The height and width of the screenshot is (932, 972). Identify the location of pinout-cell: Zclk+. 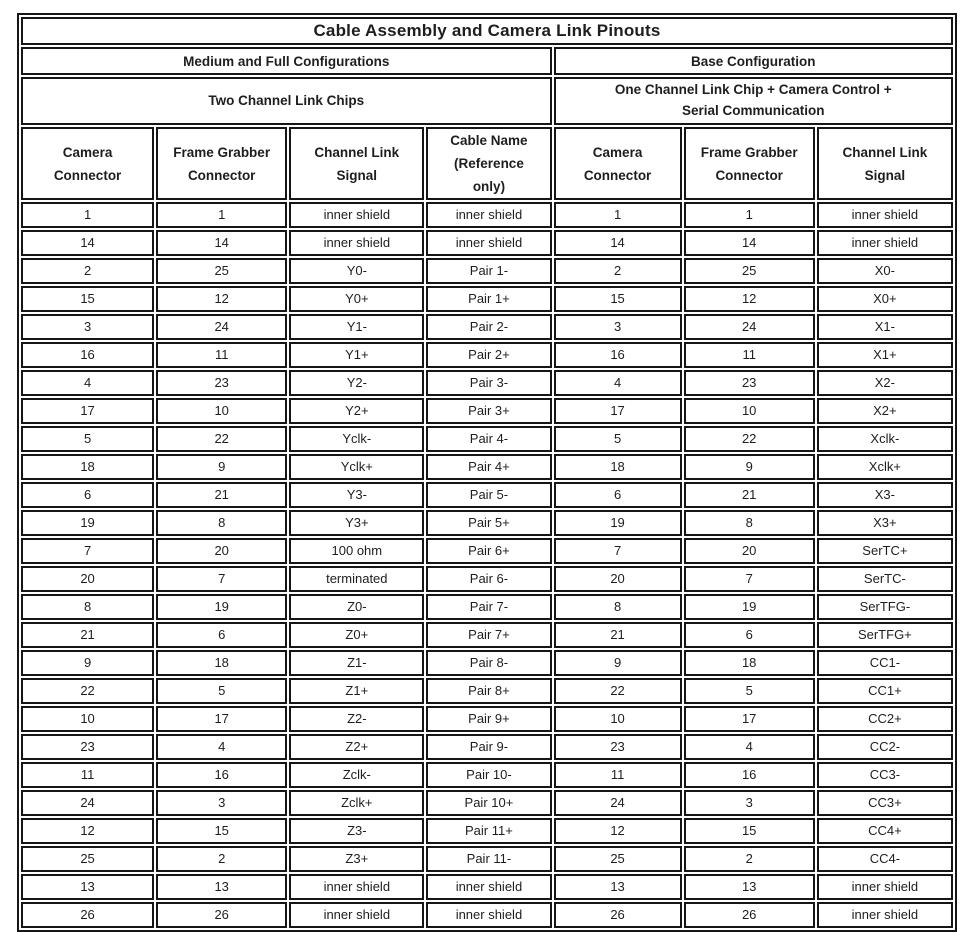
(357, 803).